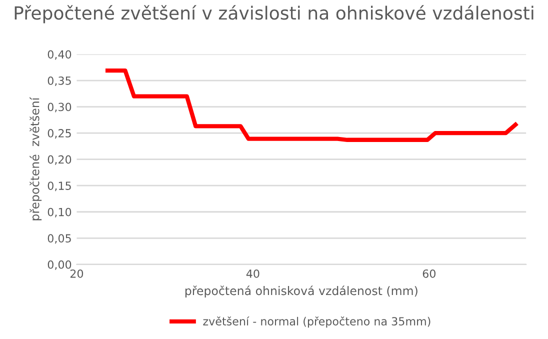  Describe the element at coordinates (429, 273) in the screenshot. I see `x-tick-label: 60` at that location.